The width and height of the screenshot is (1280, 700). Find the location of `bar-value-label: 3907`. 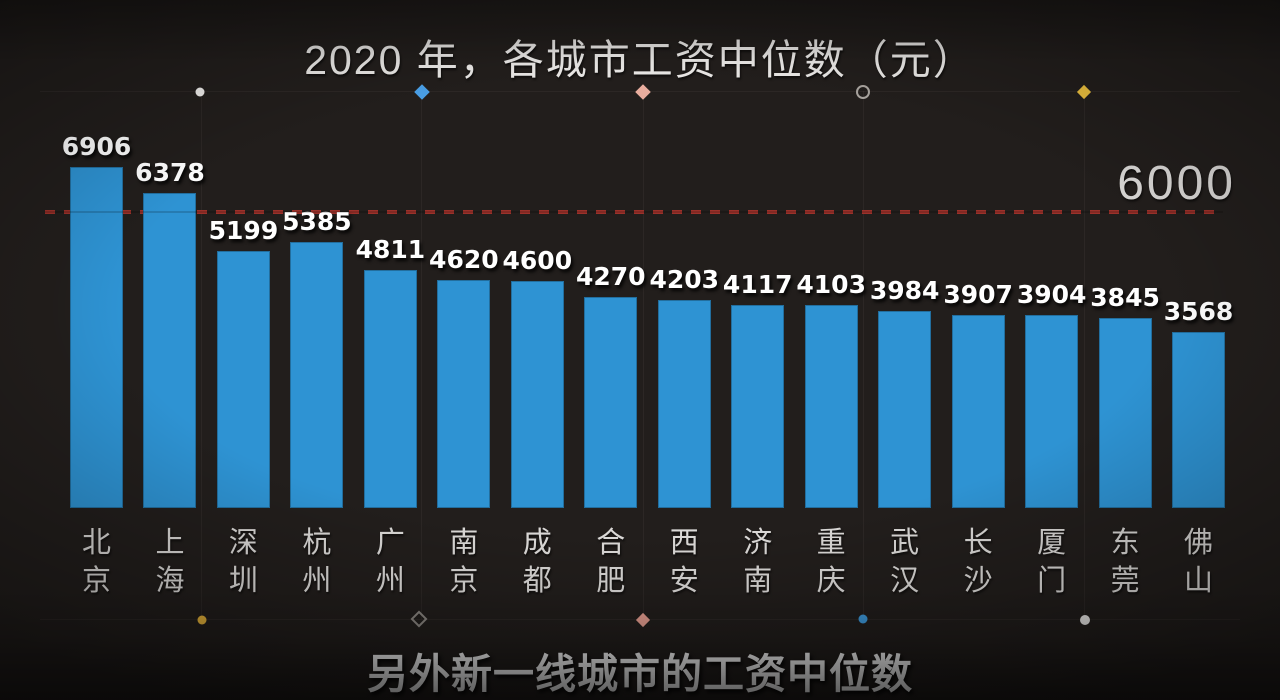

bar-value-label: 3907 is located at coordinates (978, 294).